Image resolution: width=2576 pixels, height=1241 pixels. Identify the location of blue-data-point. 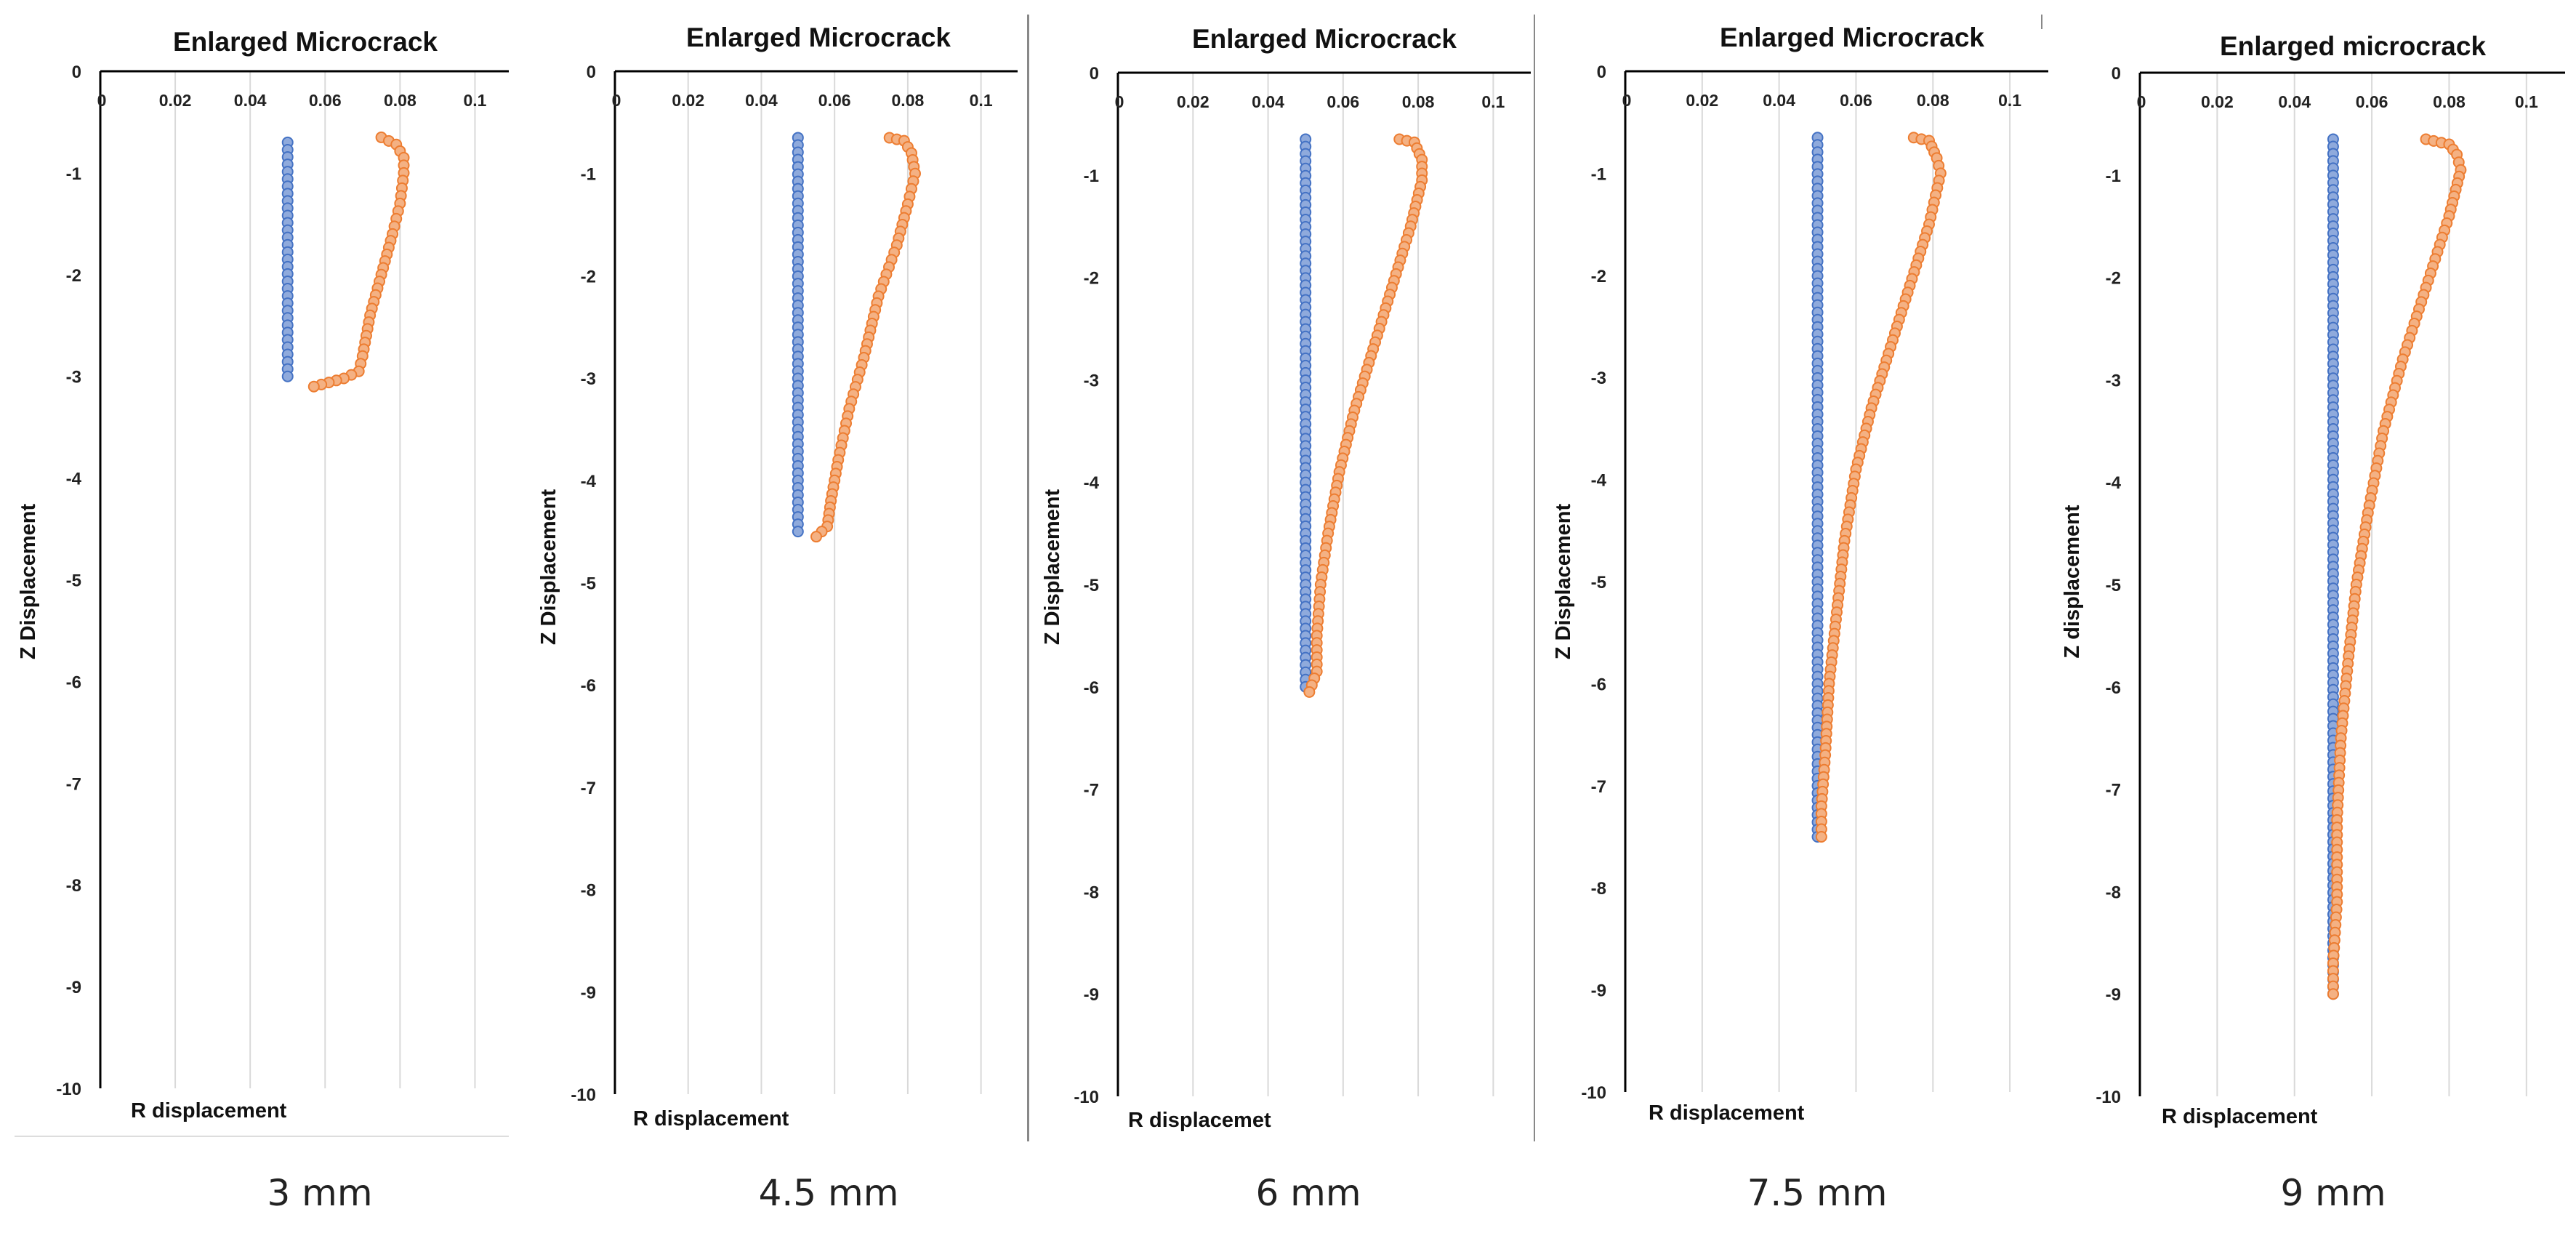
(798, 532).